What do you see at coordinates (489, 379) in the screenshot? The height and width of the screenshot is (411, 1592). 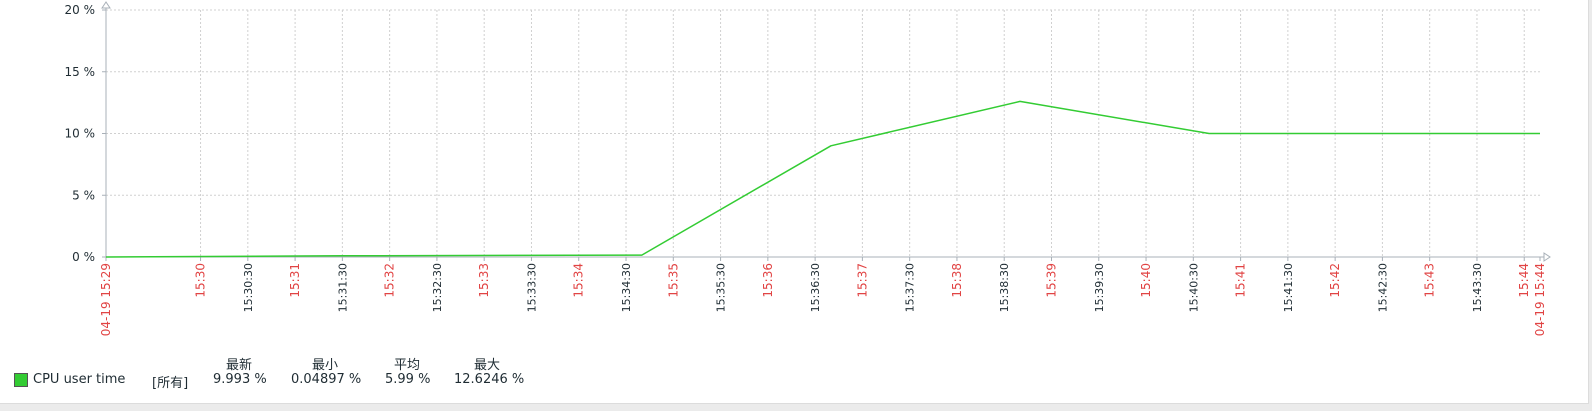 I see `series-max-value: 12.6246 %` at bounding box center [489, 379].